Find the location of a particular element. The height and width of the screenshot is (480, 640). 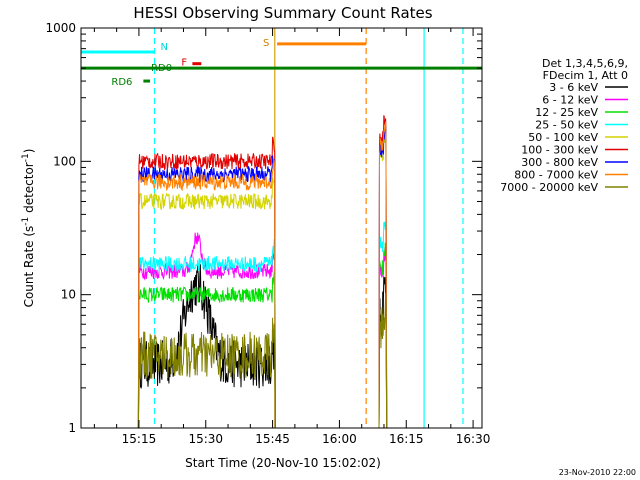

legend-label: 300 - 800 keV is located at coordinates (559, 162).